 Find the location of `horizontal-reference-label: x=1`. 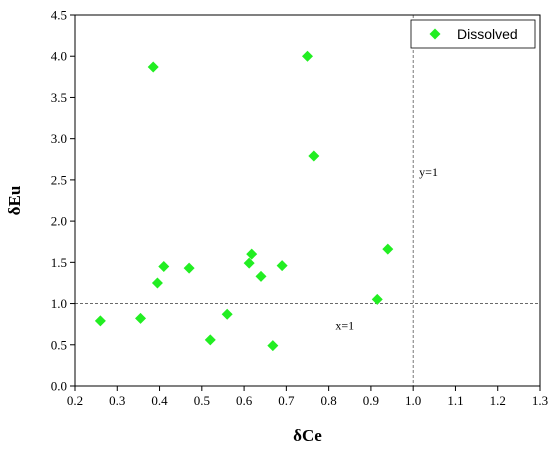

horizontal-reference-label: x=1 is located at coordinates (344, 326).